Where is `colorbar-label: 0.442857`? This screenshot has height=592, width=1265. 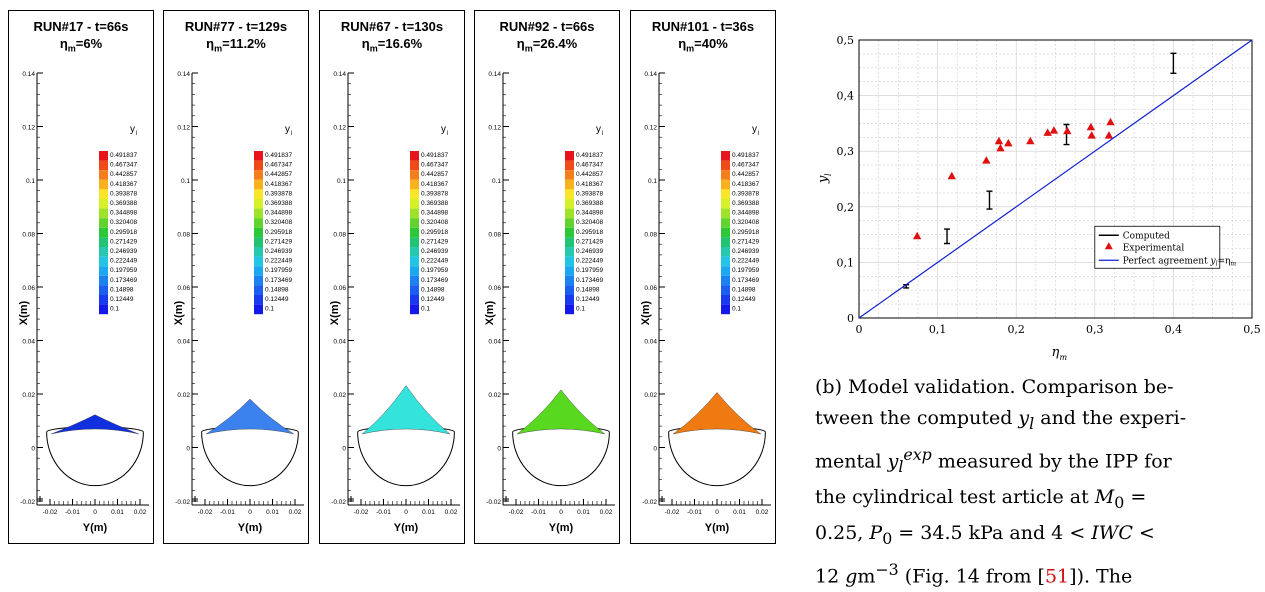
colorbar-label: 0.442857 is located at coordinates (123, 174).